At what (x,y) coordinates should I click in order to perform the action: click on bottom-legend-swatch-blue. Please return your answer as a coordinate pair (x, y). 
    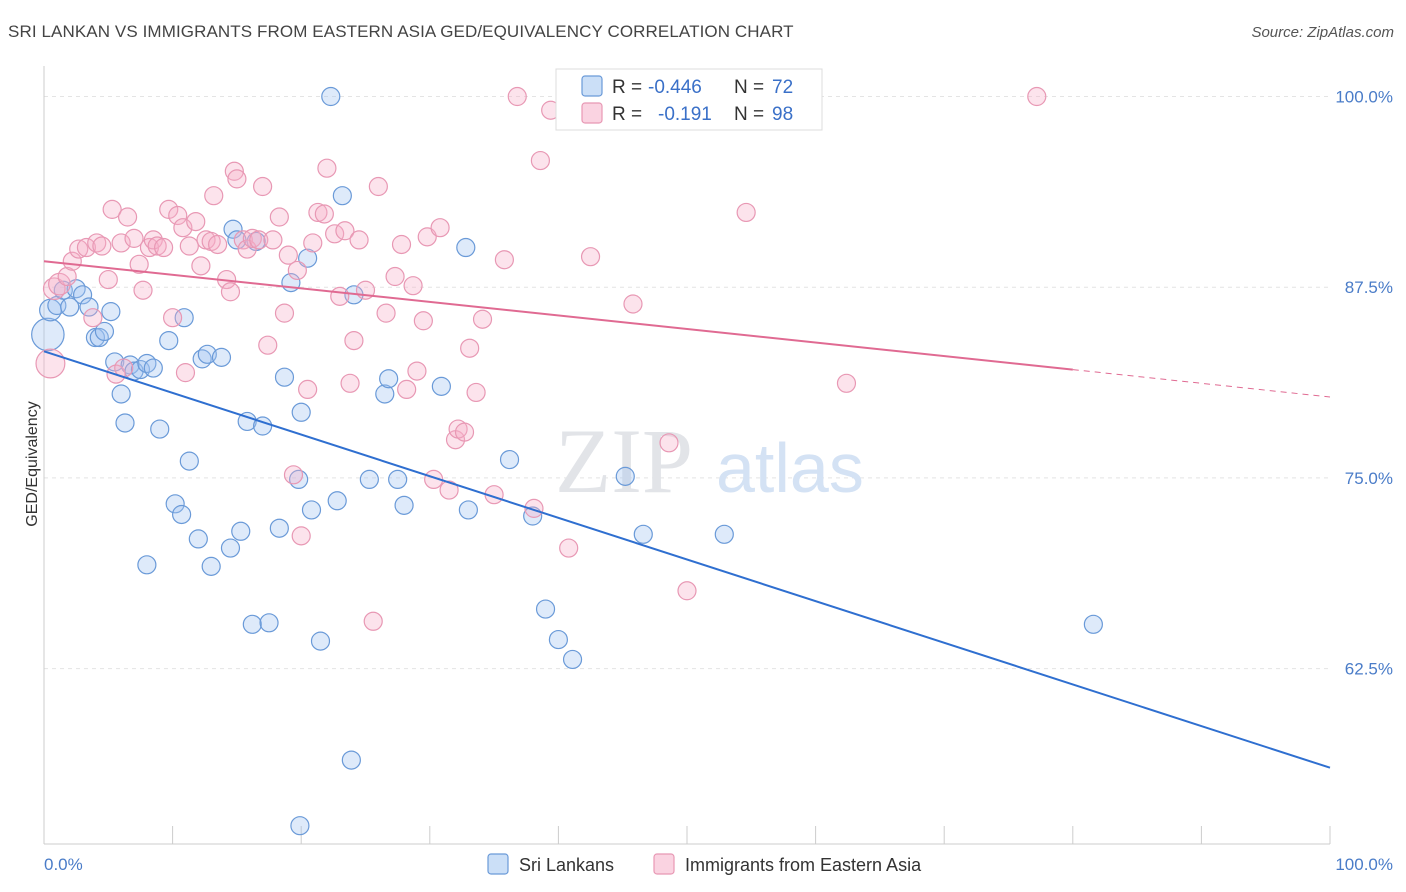
    Looking at the image, I should click on (498, 864).